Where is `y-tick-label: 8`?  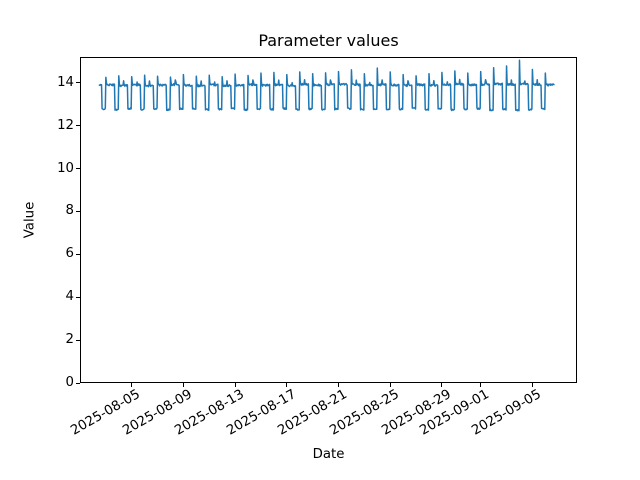 y-tick-label: 8 is located at coordinates (69, 211).